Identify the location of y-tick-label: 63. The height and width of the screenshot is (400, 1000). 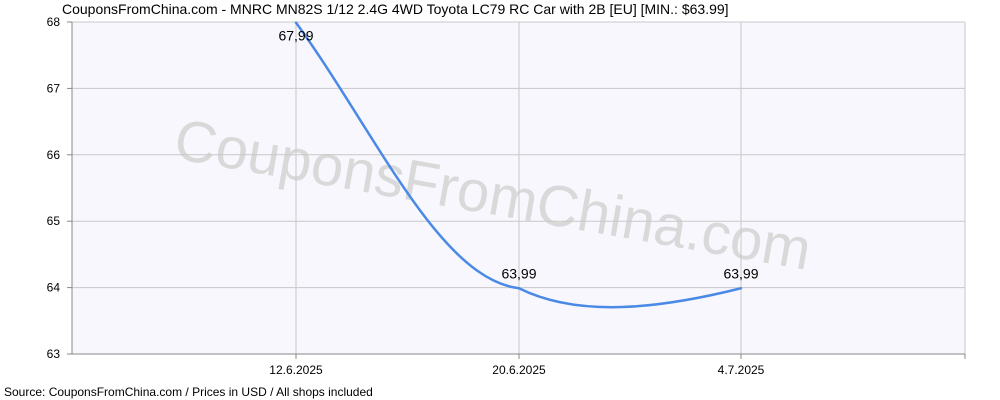
(54, 354).